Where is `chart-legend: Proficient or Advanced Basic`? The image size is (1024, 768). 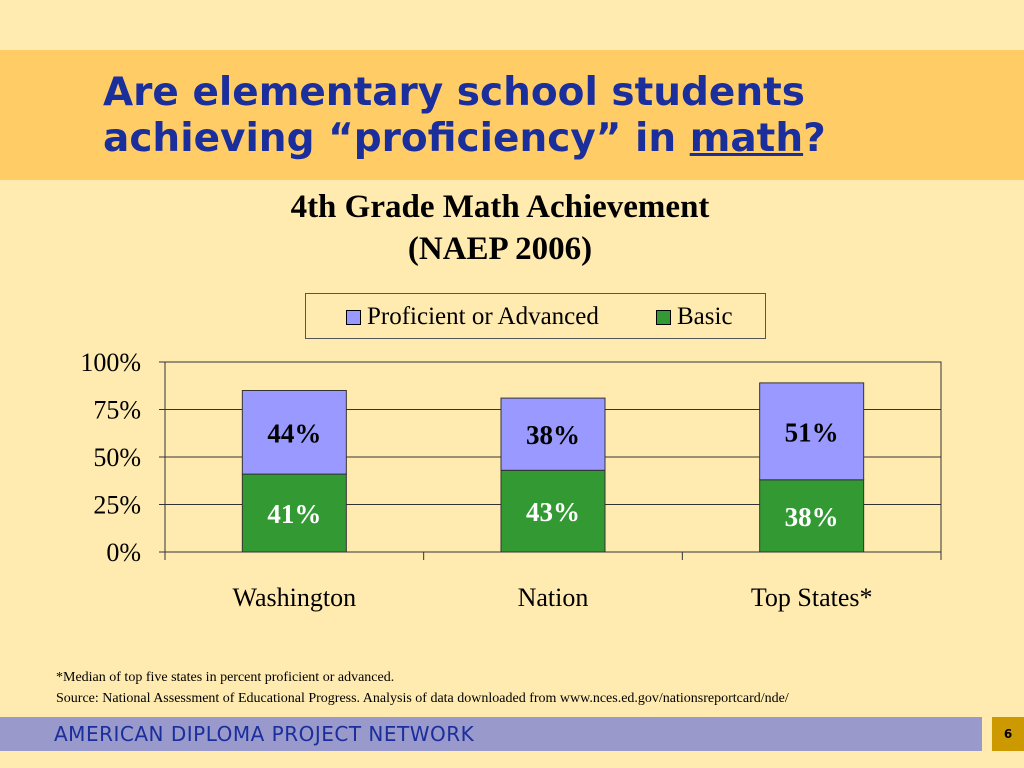 chart-legend: Proficient or Advanced Basic is located at coordinates (535, 316).